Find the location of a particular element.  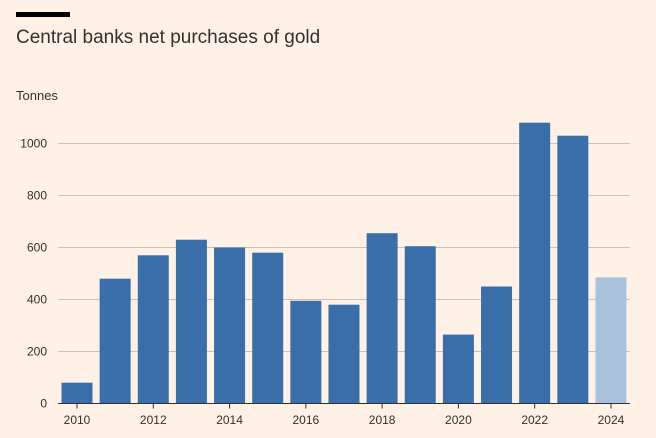

x-tick-label: 2018 is located at coordinates (382, 420).